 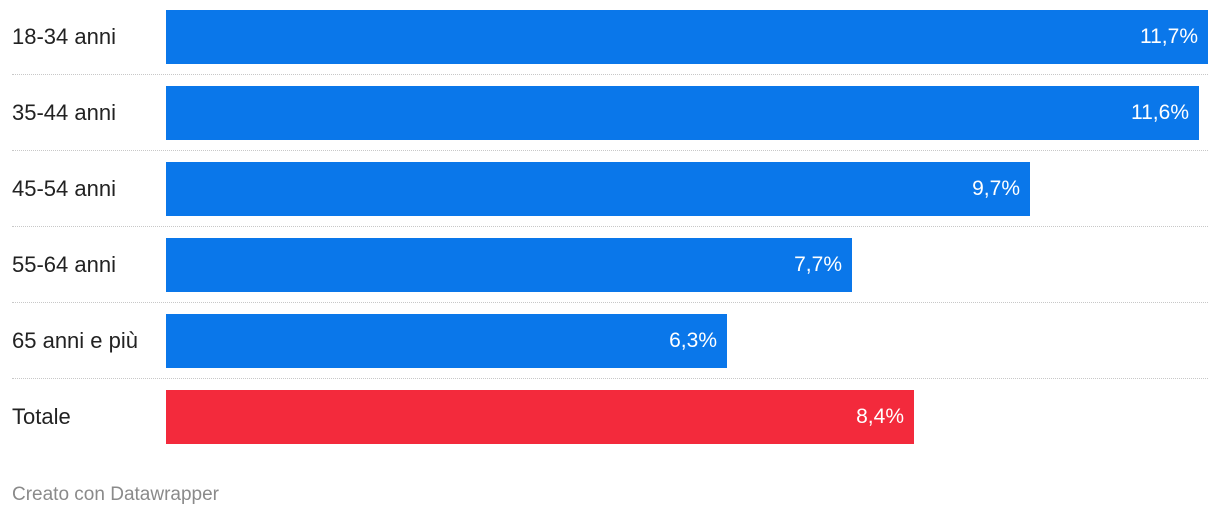 What do you see at coordinates (1169, 36) in the screenshot?
I see `bar-value-label: 11,7%` at bounding box center [1169, 36].